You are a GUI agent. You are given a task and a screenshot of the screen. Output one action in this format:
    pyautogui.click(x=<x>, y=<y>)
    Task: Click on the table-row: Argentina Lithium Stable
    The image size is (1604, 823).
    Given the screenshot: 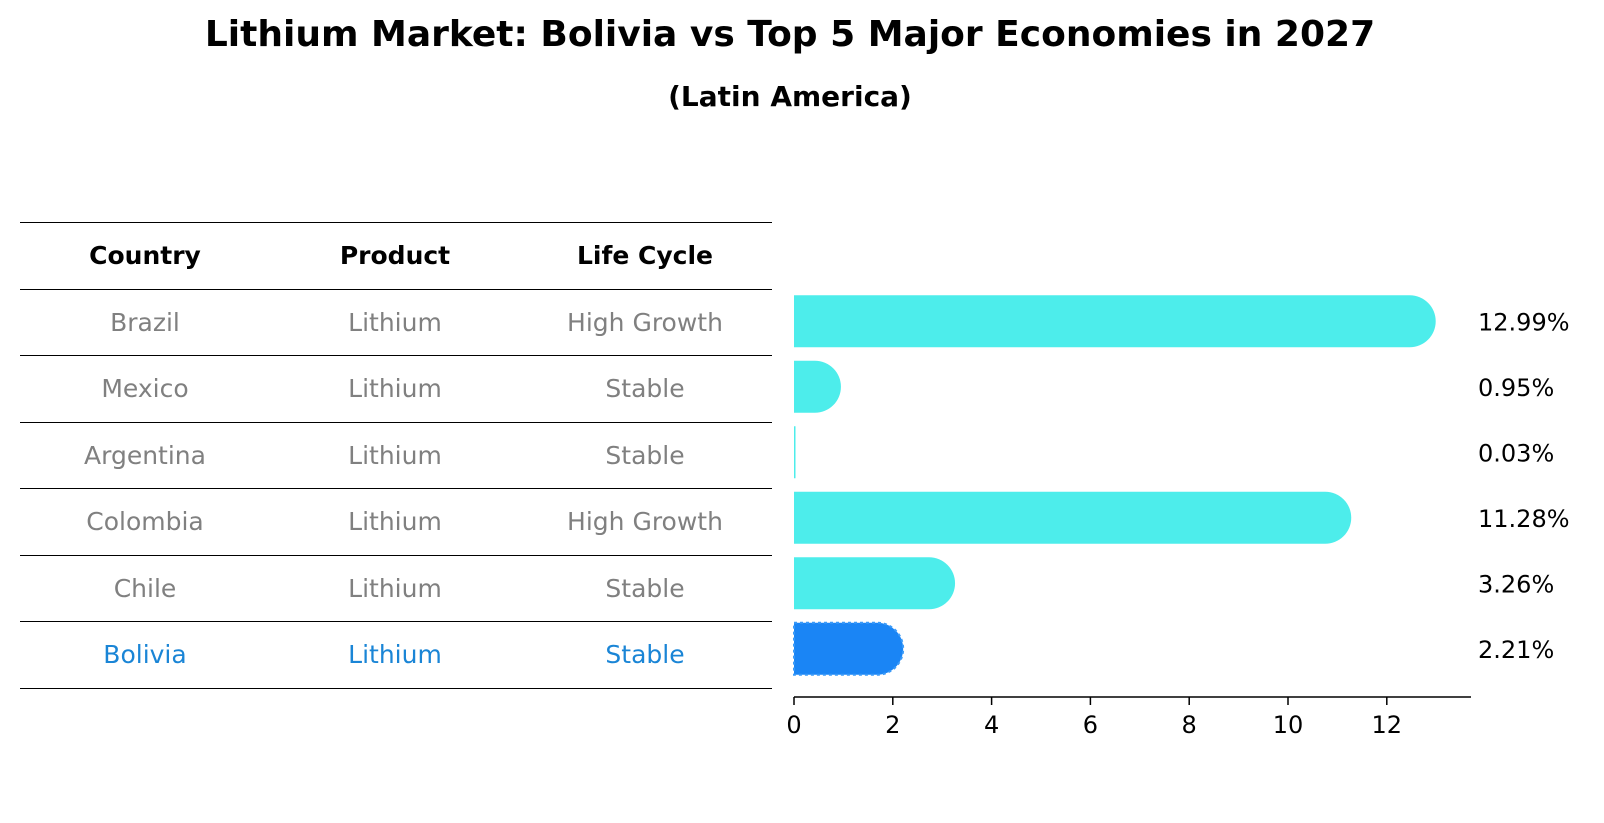 What is the action you would take?
    pyautogui.click(x=396, y=455)
    